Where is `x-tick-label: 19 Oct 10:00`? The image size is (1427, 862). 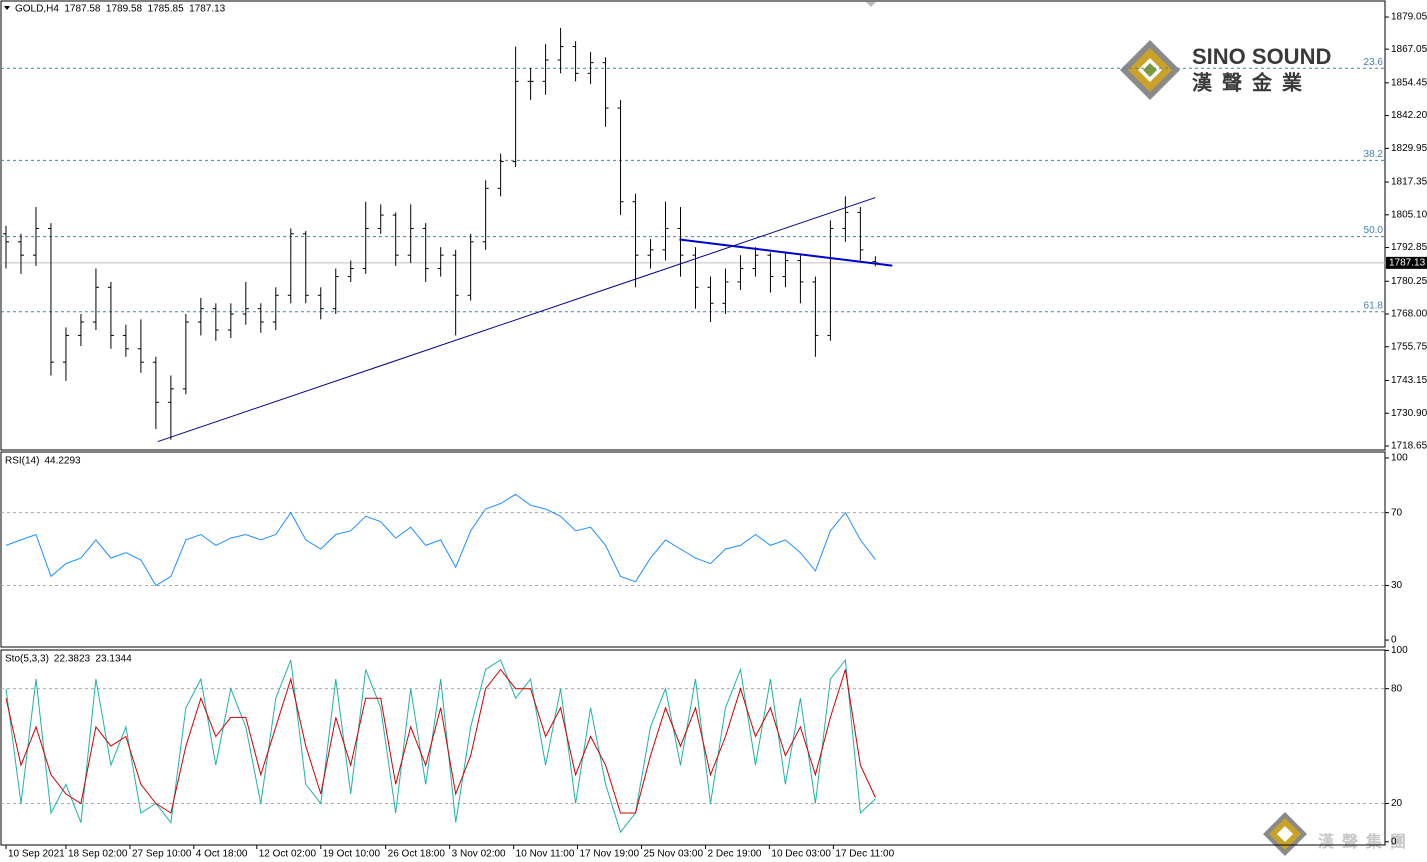 x-tick-label: 19 Oct 10:00 is located at coordinates (352, 854).